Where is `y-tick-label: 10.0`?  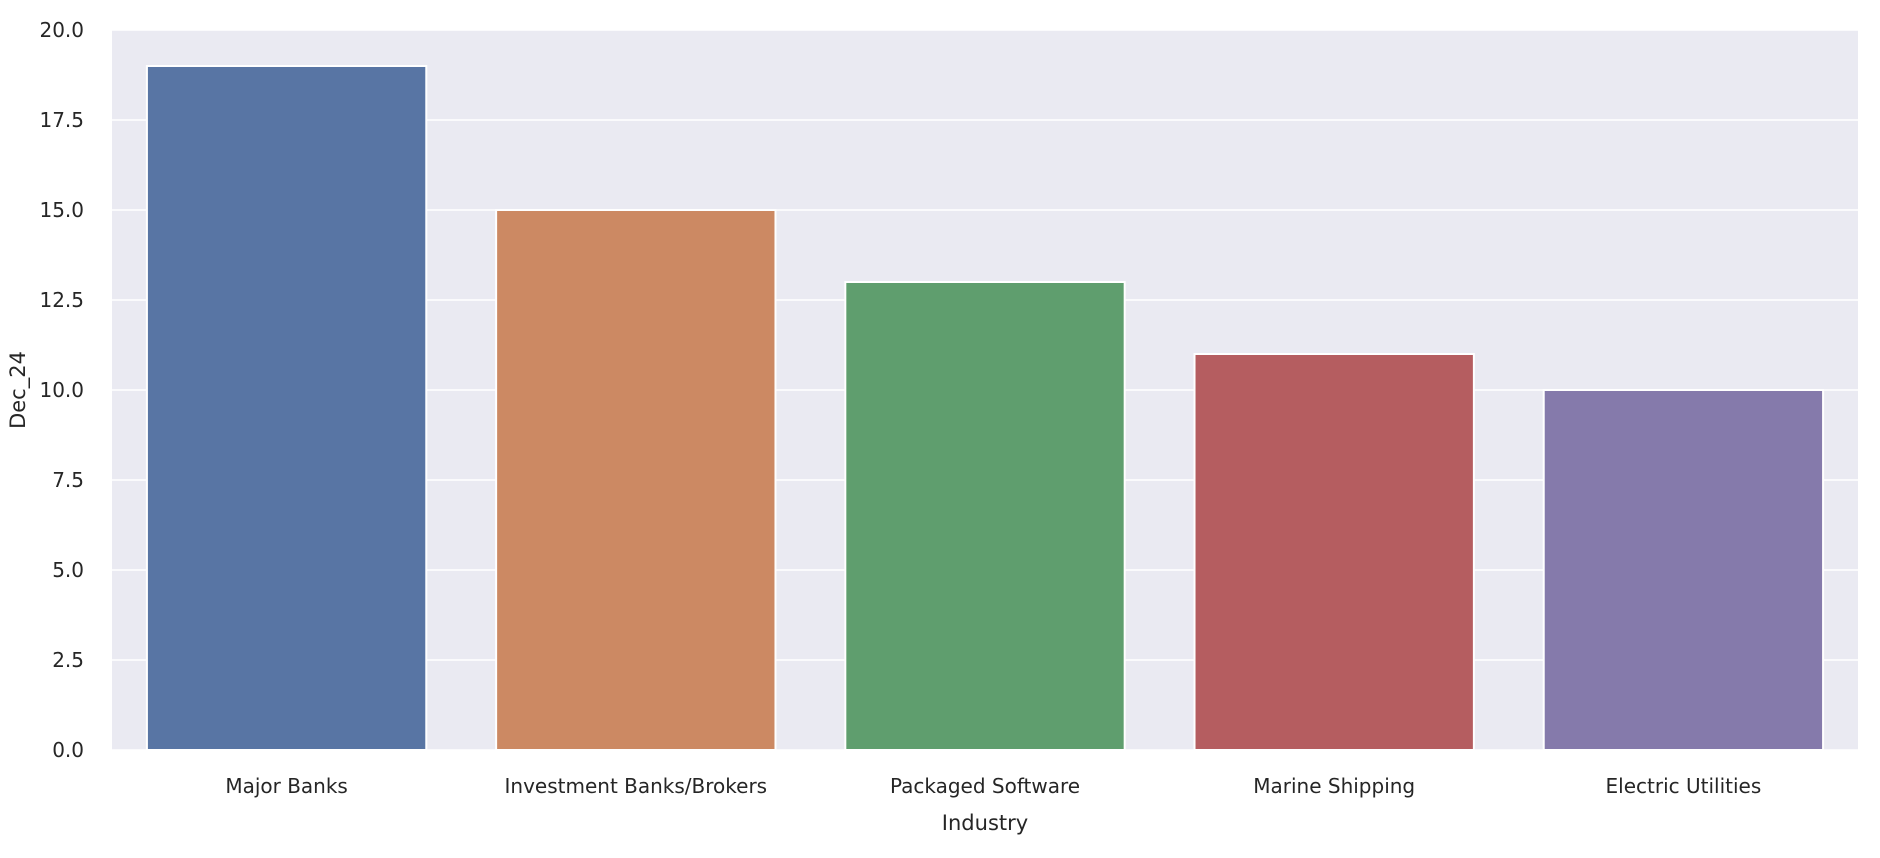 y-tick-label: 10.0 is located at coordinates (61, 390).